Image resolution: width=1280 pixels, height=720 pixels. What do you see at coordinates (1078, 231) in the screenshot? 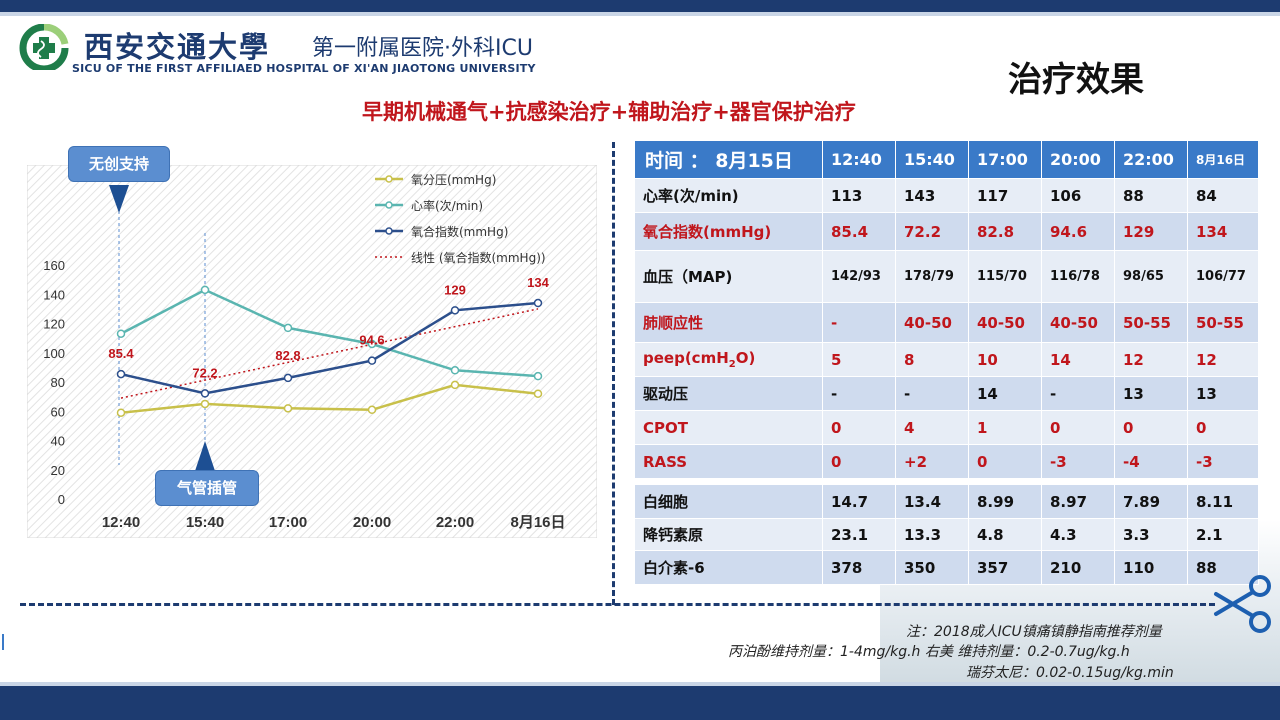
I see `table-cell: 94.6` at bounding box center [1078, 231].